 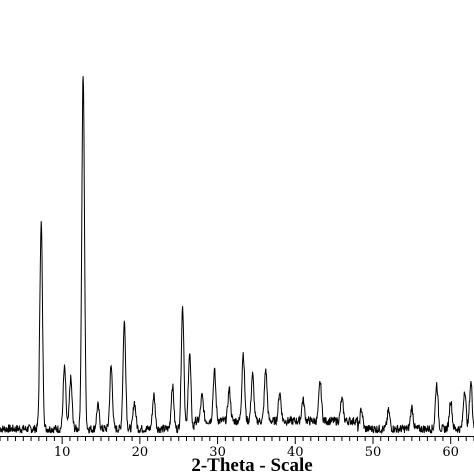 I want to click on x-tick-label: 50, so click(x=373, y=452).